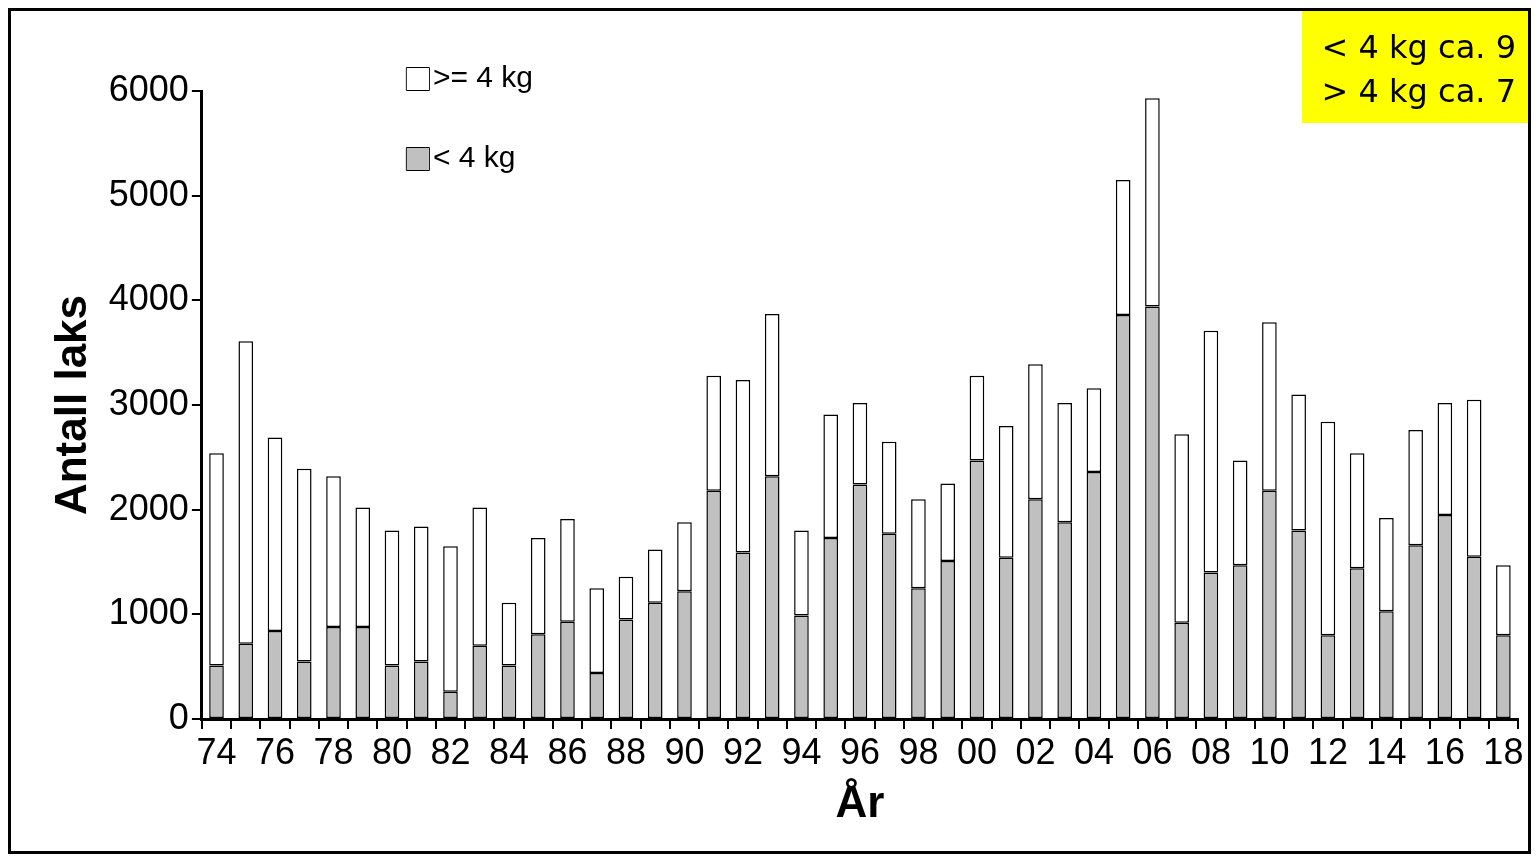 The width and height of the screenshot is (1539, 862). What do you see at coordinates (860, 801) in the screenshot?
I see `x-axis-title: År` at bounding box center [860, 801].